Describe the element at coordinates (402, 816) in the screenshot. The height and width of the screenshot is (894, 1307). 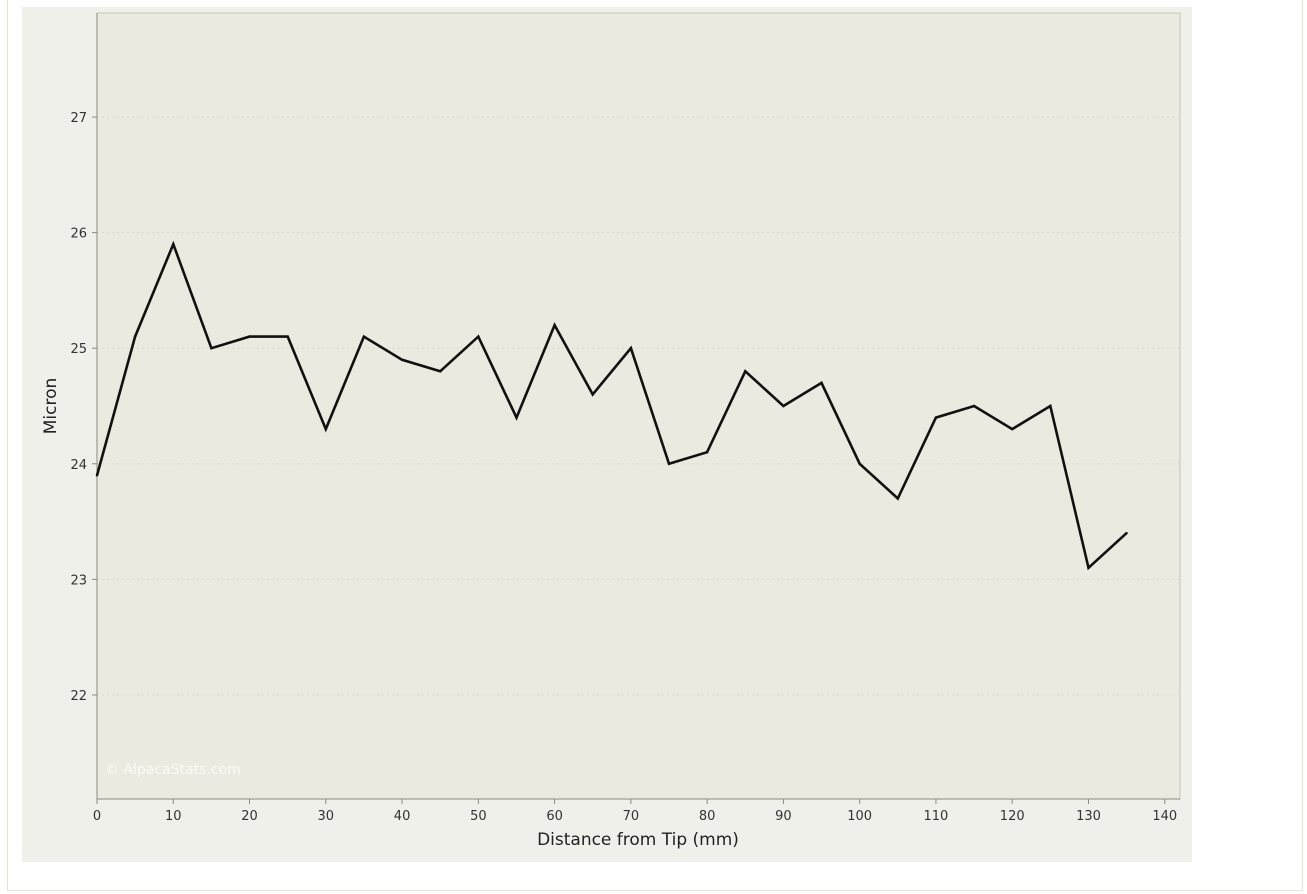
I see `x-tick-label: 40` at that location.